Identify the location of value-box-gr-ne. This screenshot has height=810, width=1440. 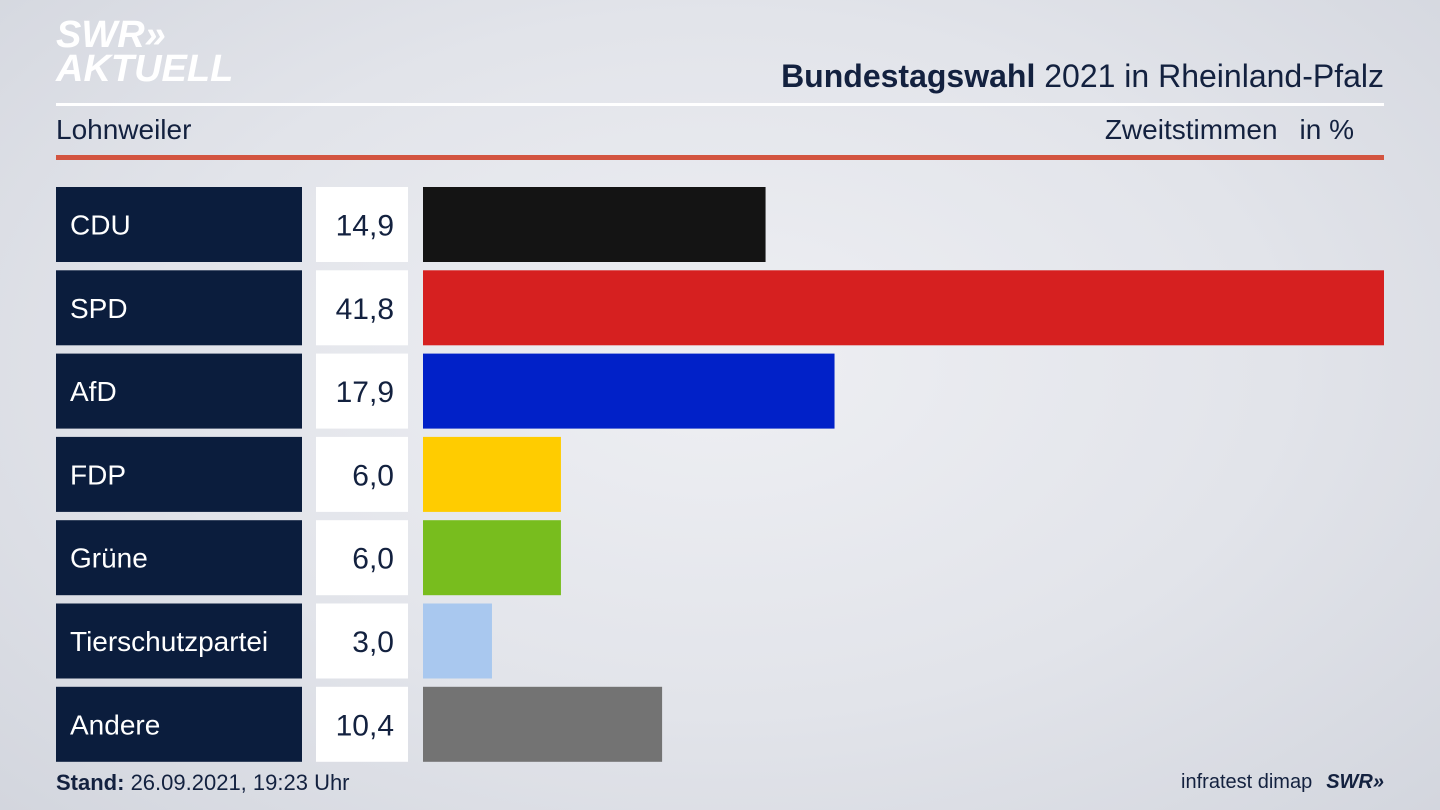
(362, 558).